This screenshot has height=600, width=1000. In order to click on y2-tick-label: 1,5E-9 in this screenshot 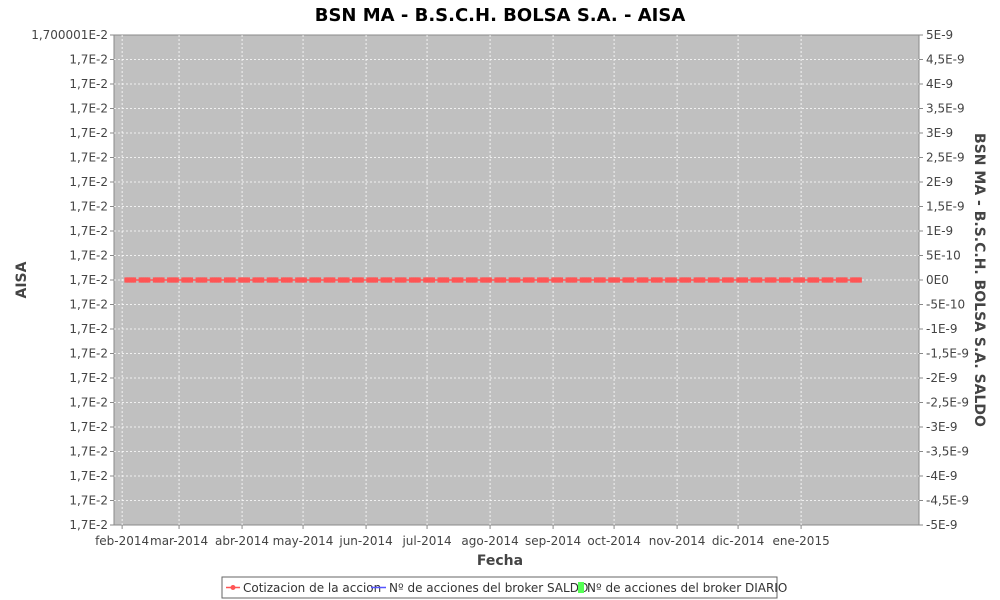, I will do `click(945, 207)`.